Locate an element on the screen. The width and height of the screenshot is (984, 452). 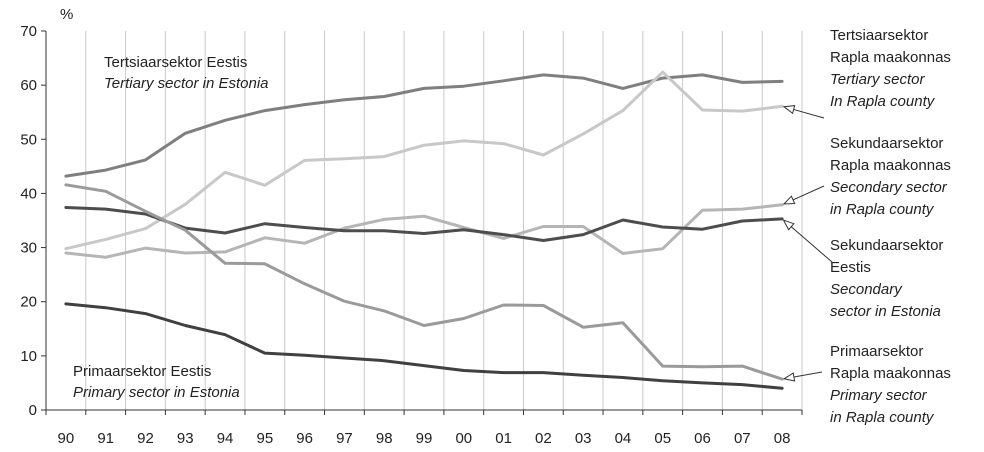
x-tick-label: 02 is located at coordinates (543, 438).